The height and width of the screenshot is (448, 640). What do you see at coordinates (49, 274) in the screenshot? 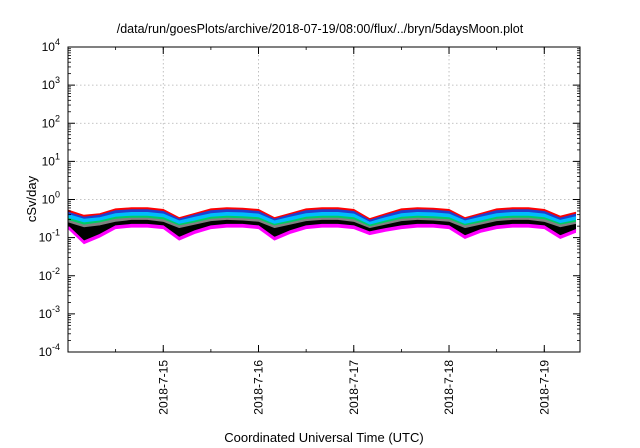
I see `y-tick-label: 10⁻²` at bounding box center [49, 274].